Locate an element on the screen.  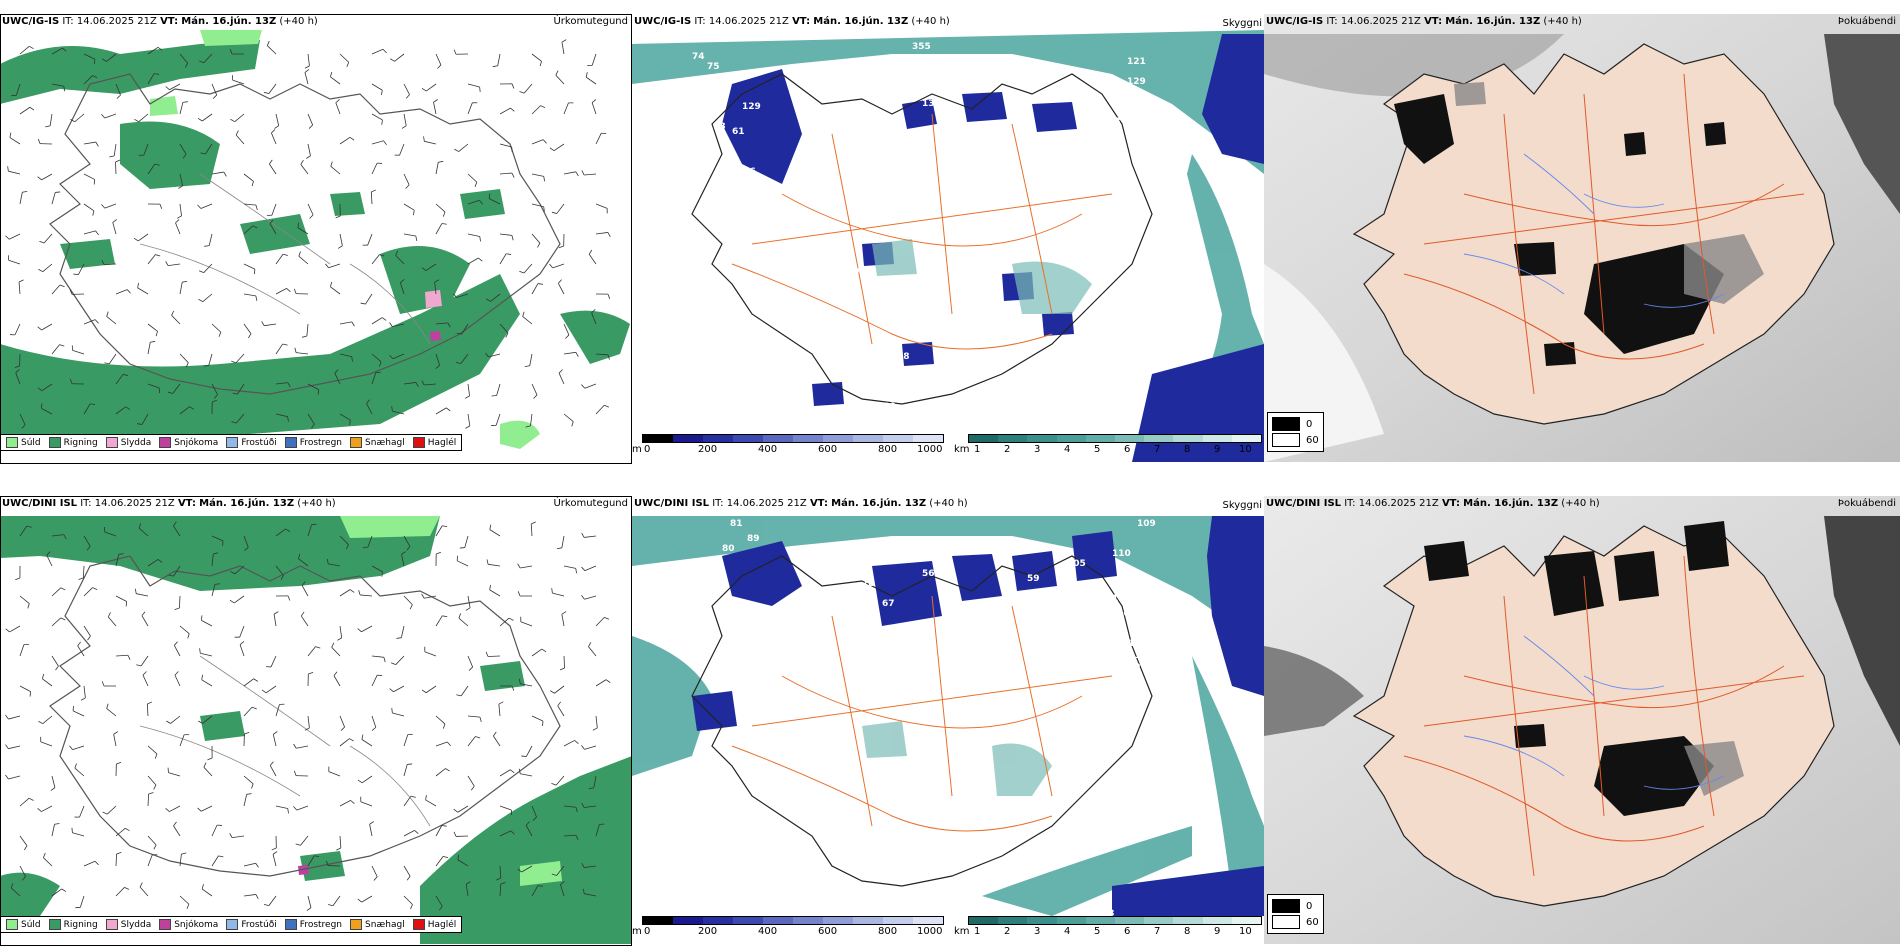
value-label: 89 is located at coordinates (753, 539).